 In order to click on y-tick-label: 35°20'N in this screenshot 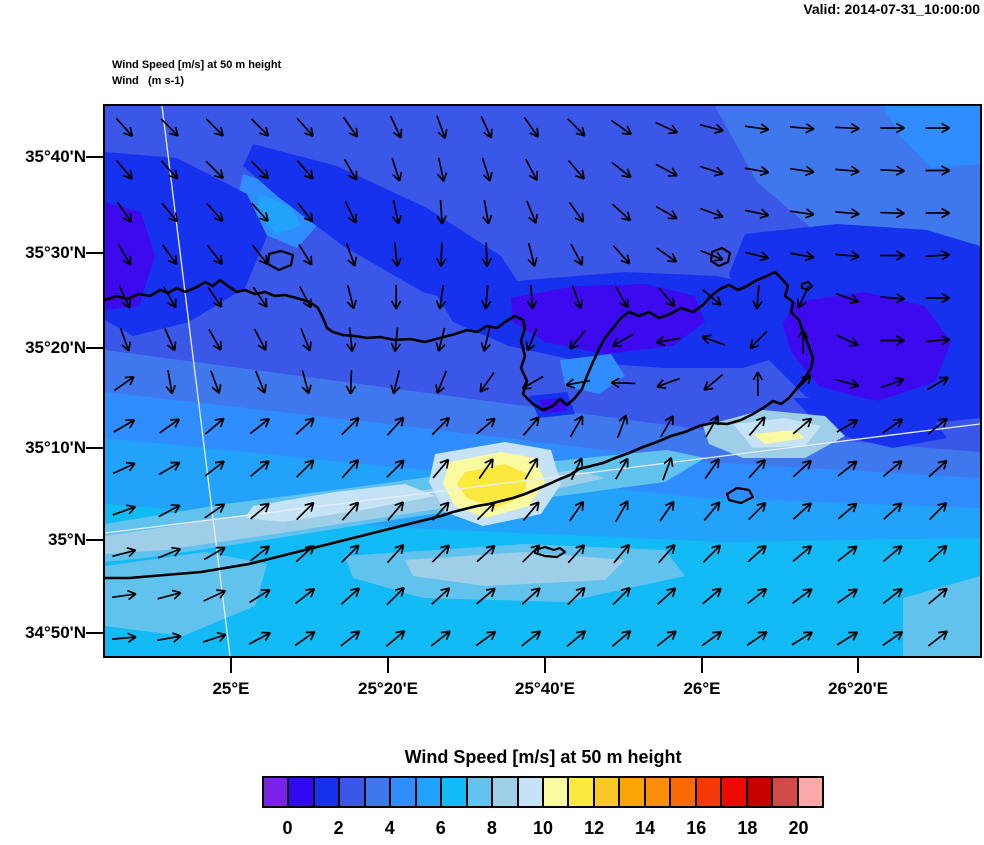, I will do `click(55, 347)`.